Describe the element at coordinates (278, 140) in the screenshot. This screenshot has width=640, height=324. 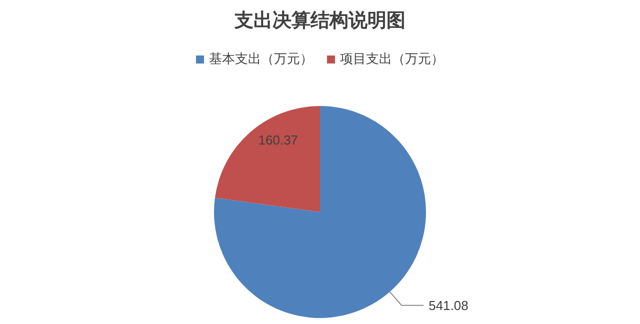
I see `data-label: 160.37` at that location.